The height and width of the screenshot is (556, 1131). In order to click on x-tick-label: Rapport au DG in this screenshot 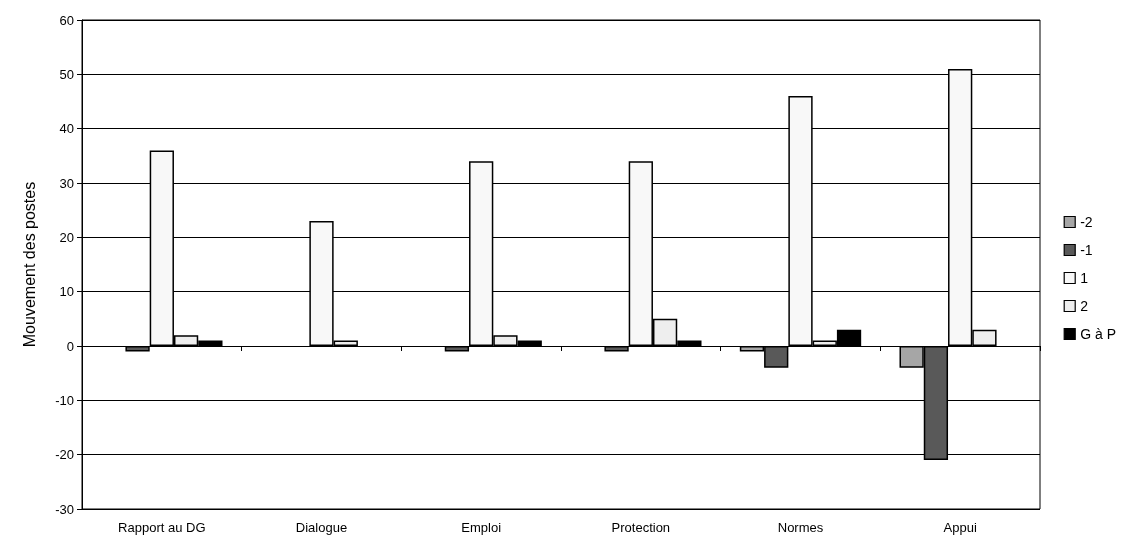, I will do `click(162, 527)`.